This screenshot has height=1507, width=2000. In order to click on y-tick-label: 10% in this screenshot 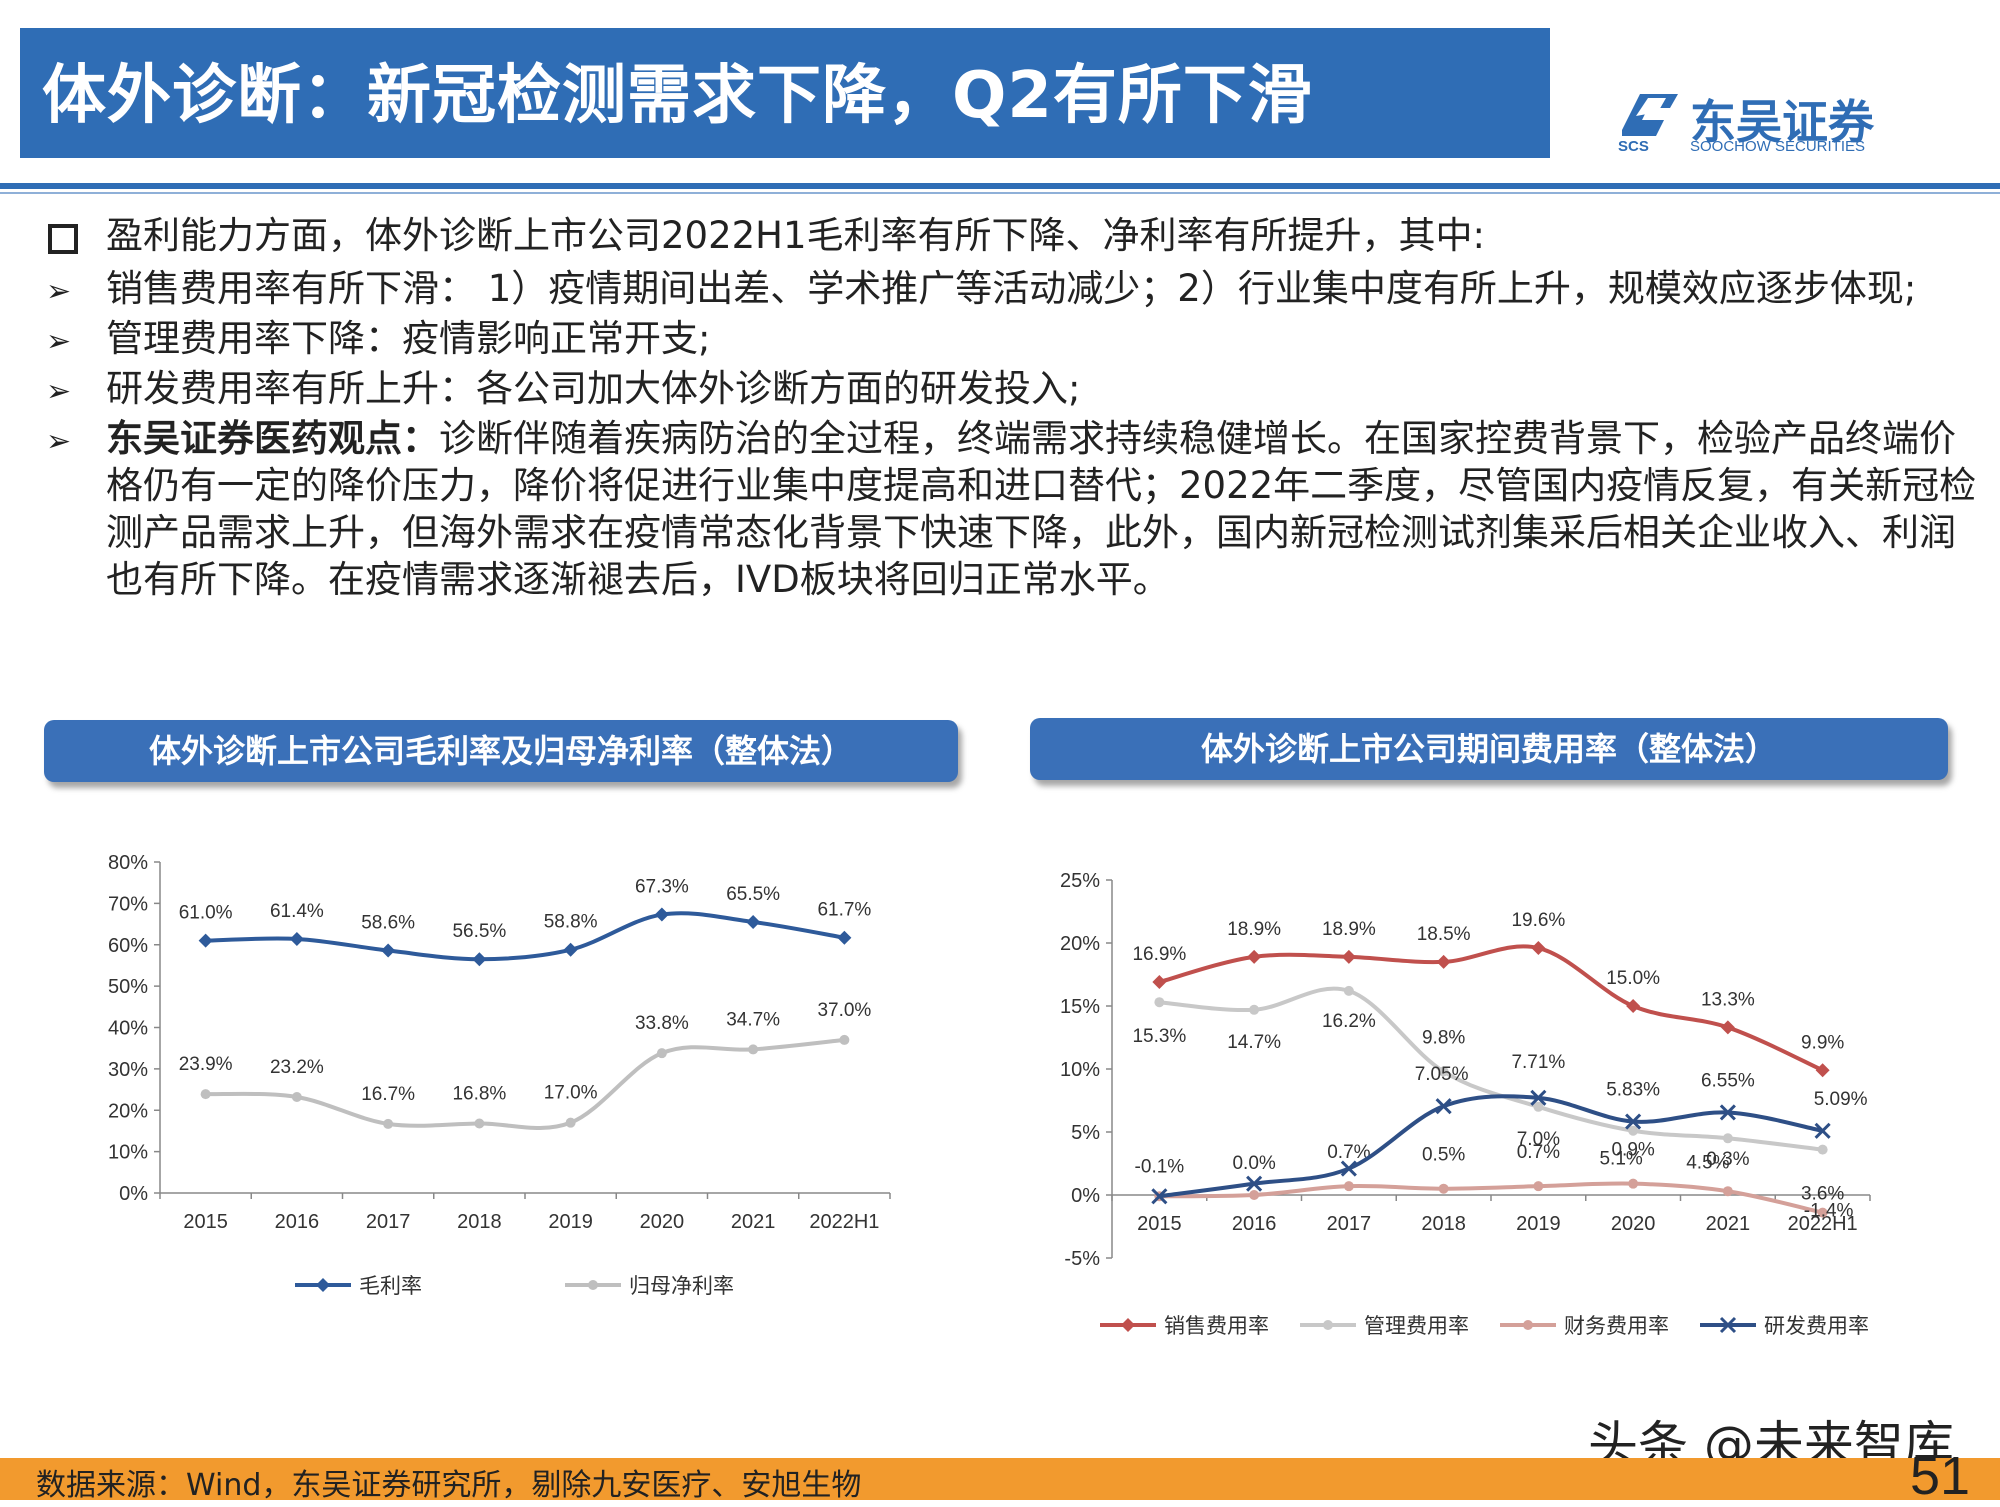, I will do `click(1080, 1070)`.